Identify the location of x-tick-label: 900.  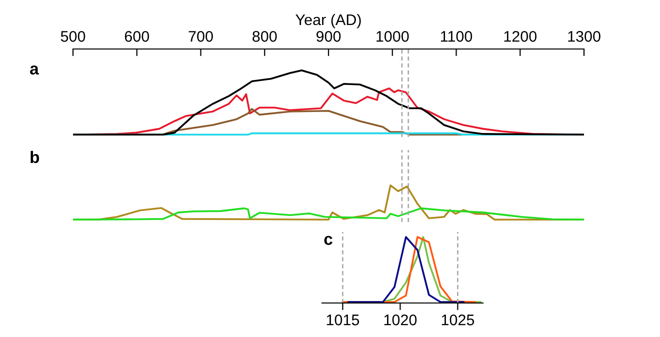
(328, 36).